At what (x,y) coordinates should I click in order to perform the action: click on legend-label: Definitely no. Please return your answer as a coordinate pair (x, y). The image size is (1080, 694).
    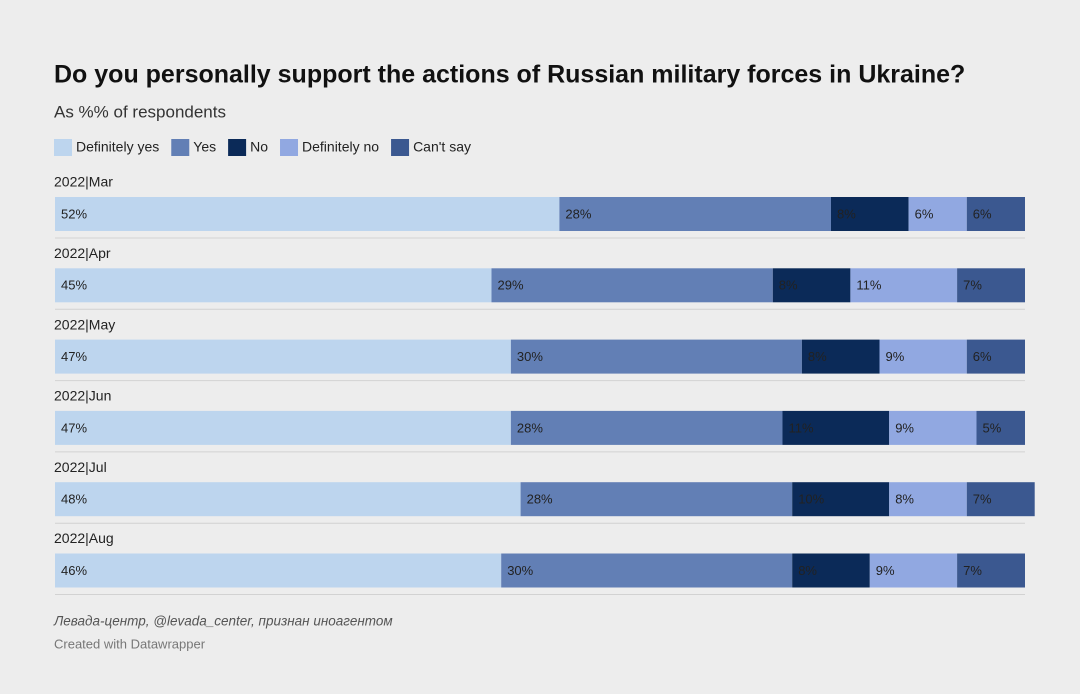
    Looking at the image, I should click on (340, 147).